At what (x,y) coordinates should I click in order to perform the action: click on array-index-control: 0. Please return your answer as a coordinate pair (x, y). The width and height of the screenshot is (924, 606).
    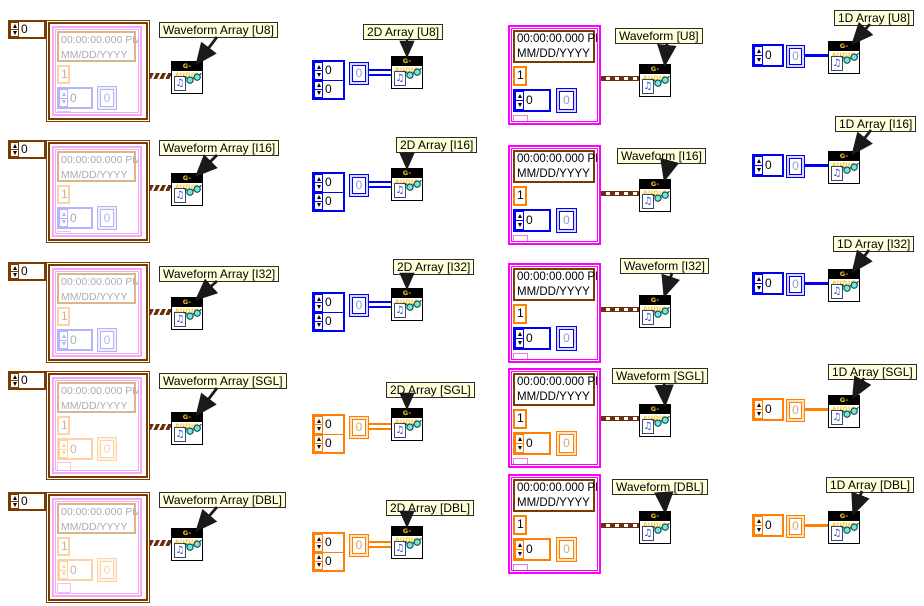
    Looking at the image, I should click on (27, 380).